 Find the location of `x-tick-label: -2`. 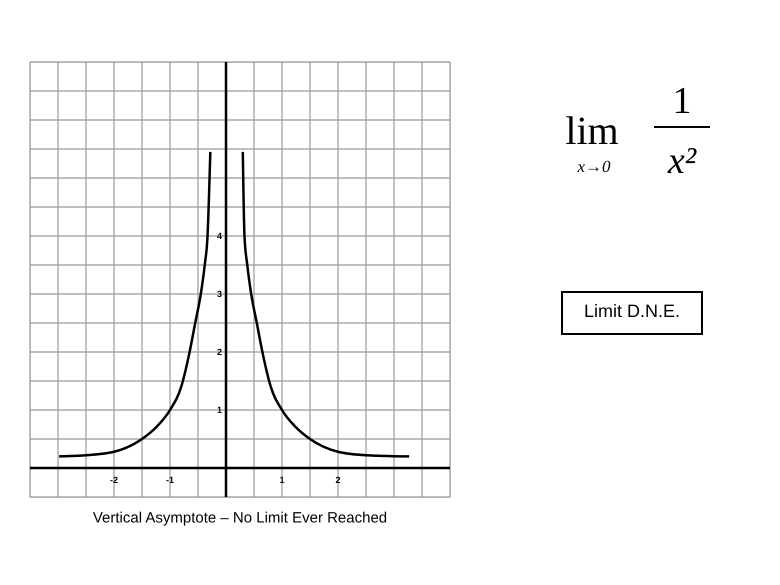

x-tick-label: -2 is located at coordinates (114, 480).